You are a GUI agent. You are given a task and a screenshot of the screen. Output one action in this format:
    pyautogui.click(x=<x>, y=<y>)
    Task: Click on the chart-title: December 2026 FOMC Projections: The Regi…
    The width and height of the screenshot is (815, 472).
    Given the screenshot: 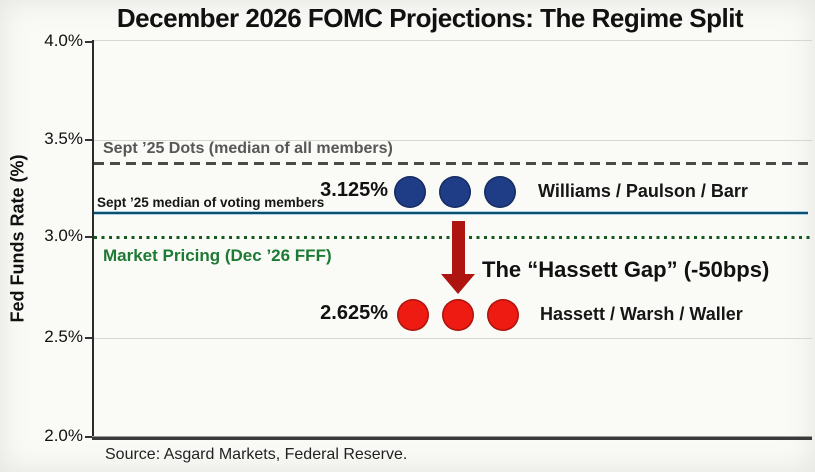 What is the action you would take?
    pyautogui.click(x=430, y=18)
    